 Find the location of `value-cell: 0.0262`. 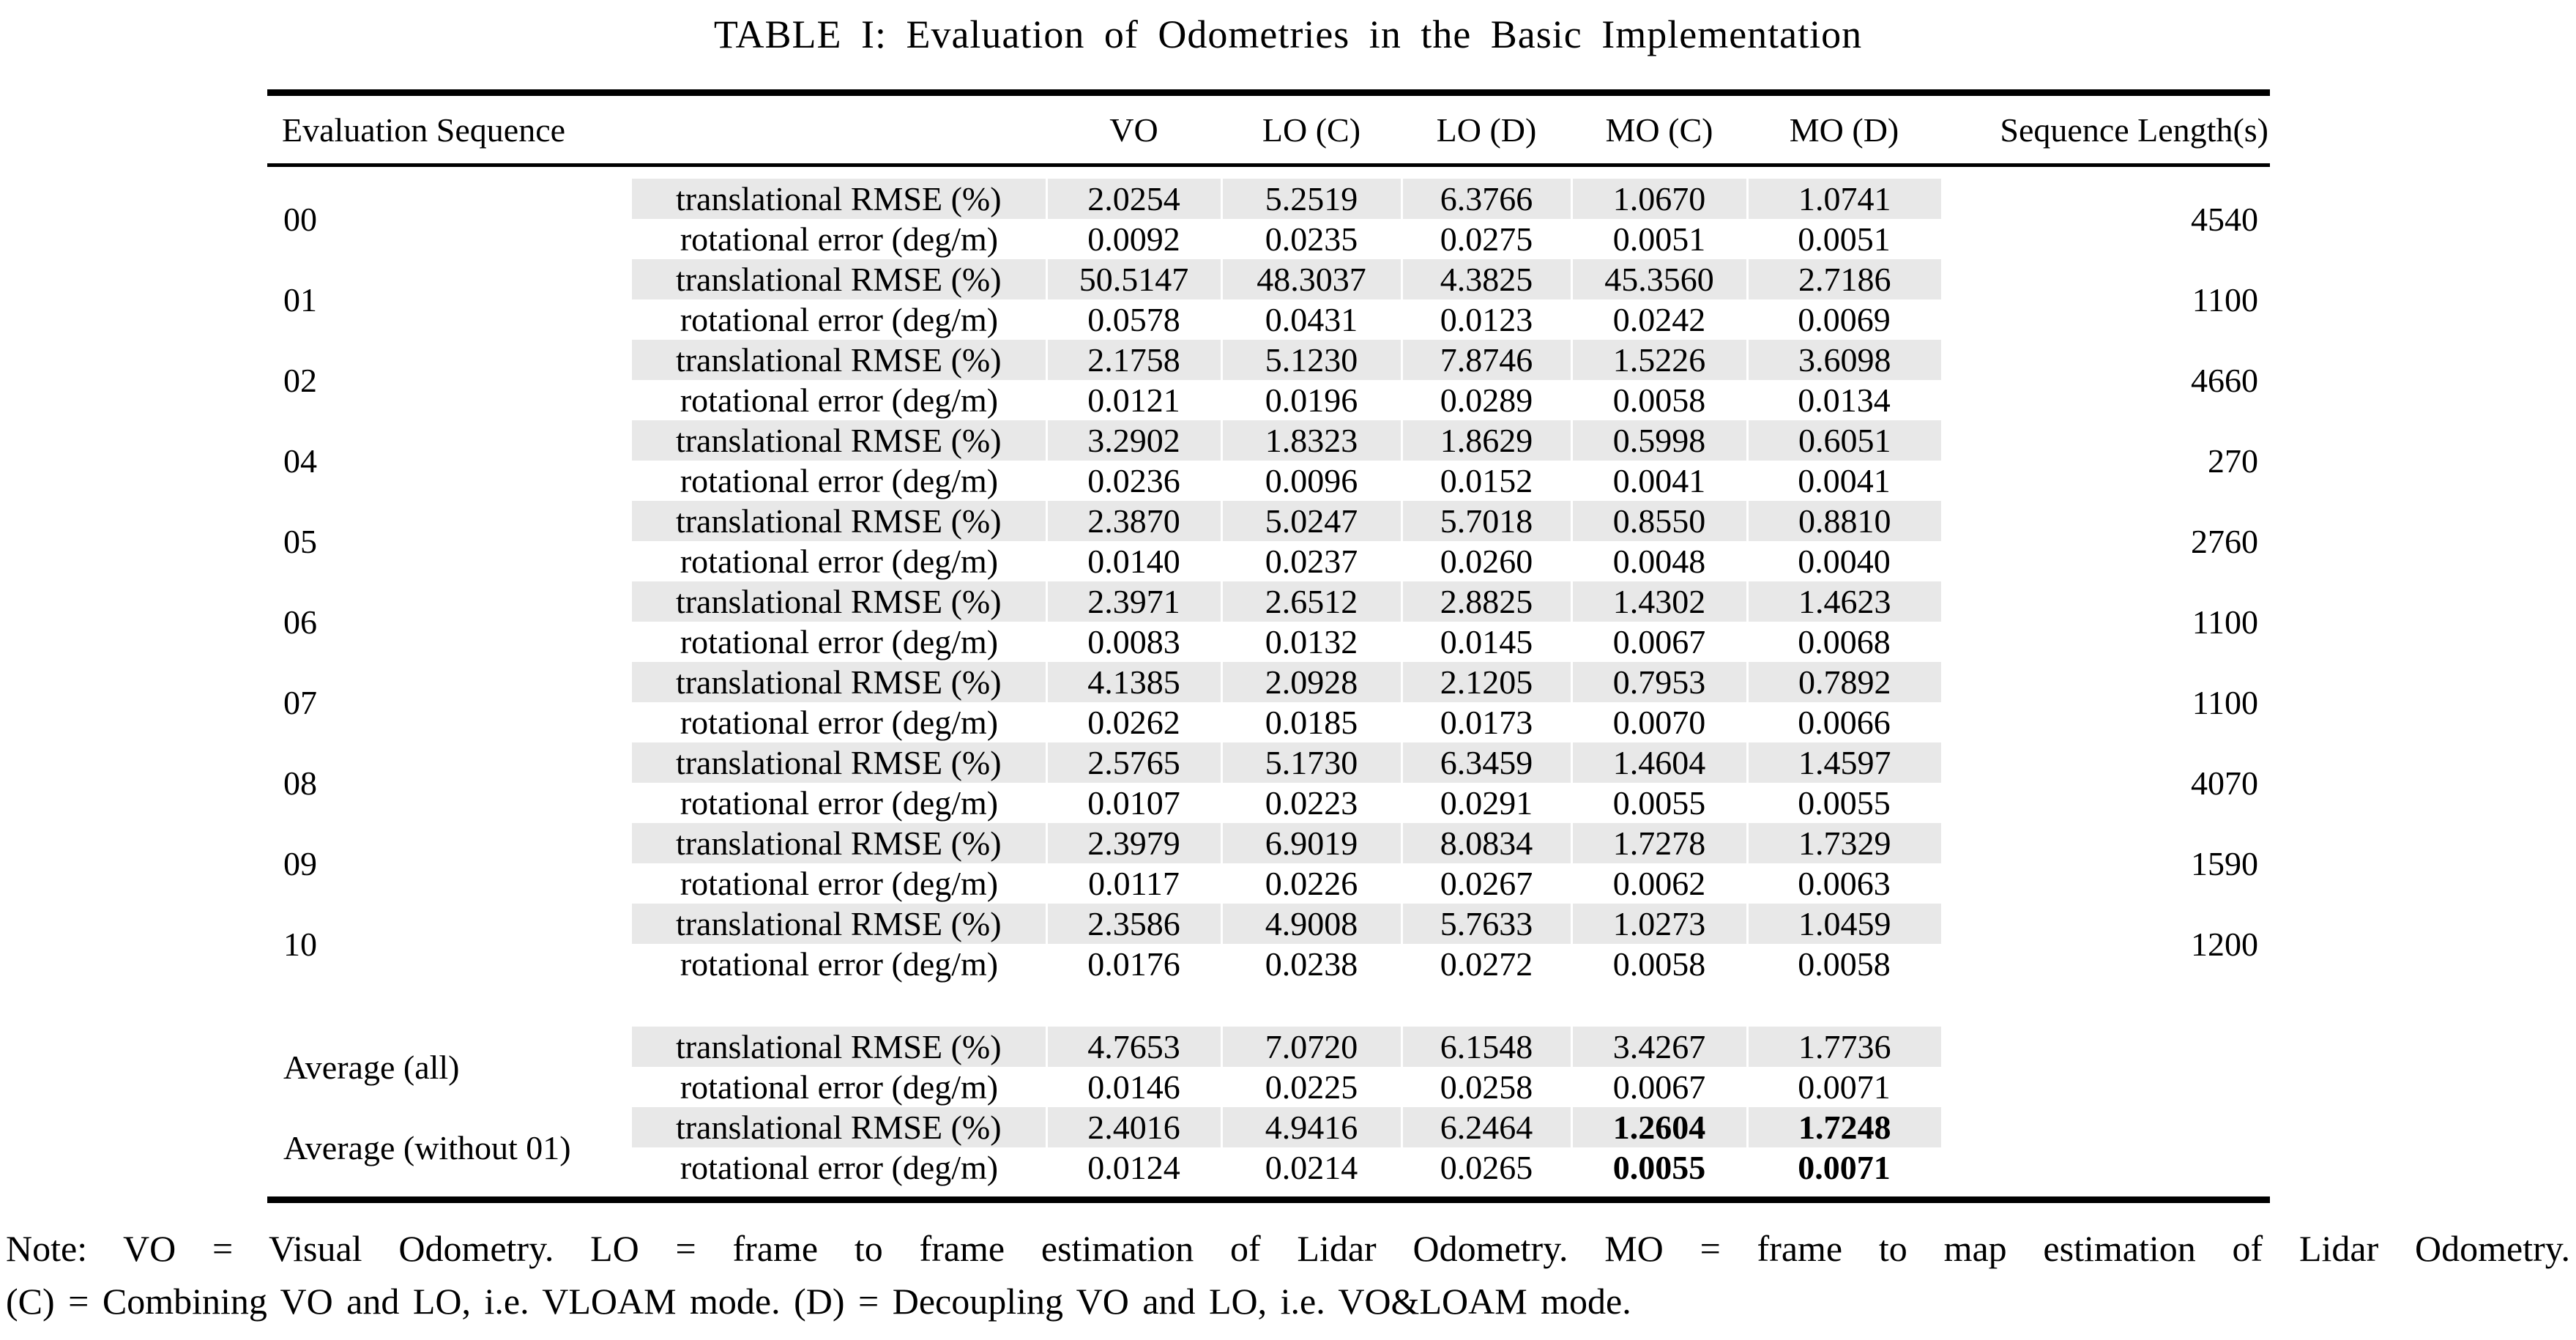

value-cell: 0.0262 is located at coordinates (1133, 723).